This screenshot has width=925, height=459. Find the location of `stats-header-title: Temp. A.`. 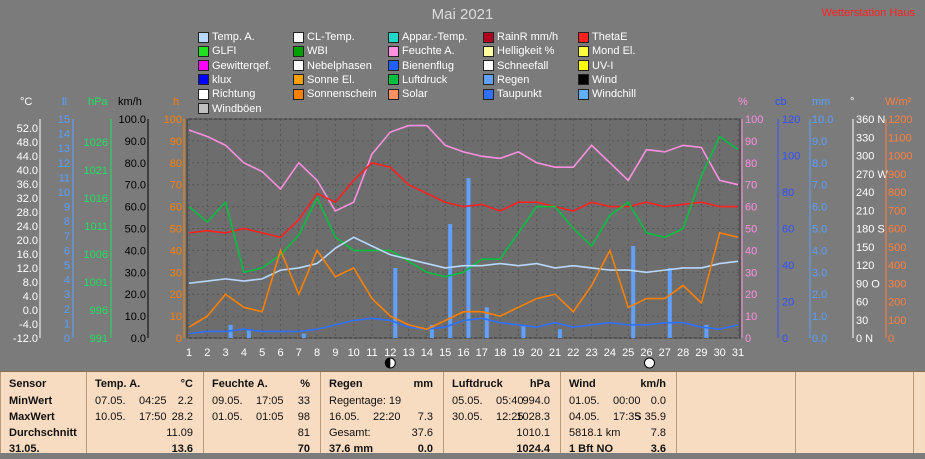

stats-header-title: Temp. A. is located at coordinates (118, 384).